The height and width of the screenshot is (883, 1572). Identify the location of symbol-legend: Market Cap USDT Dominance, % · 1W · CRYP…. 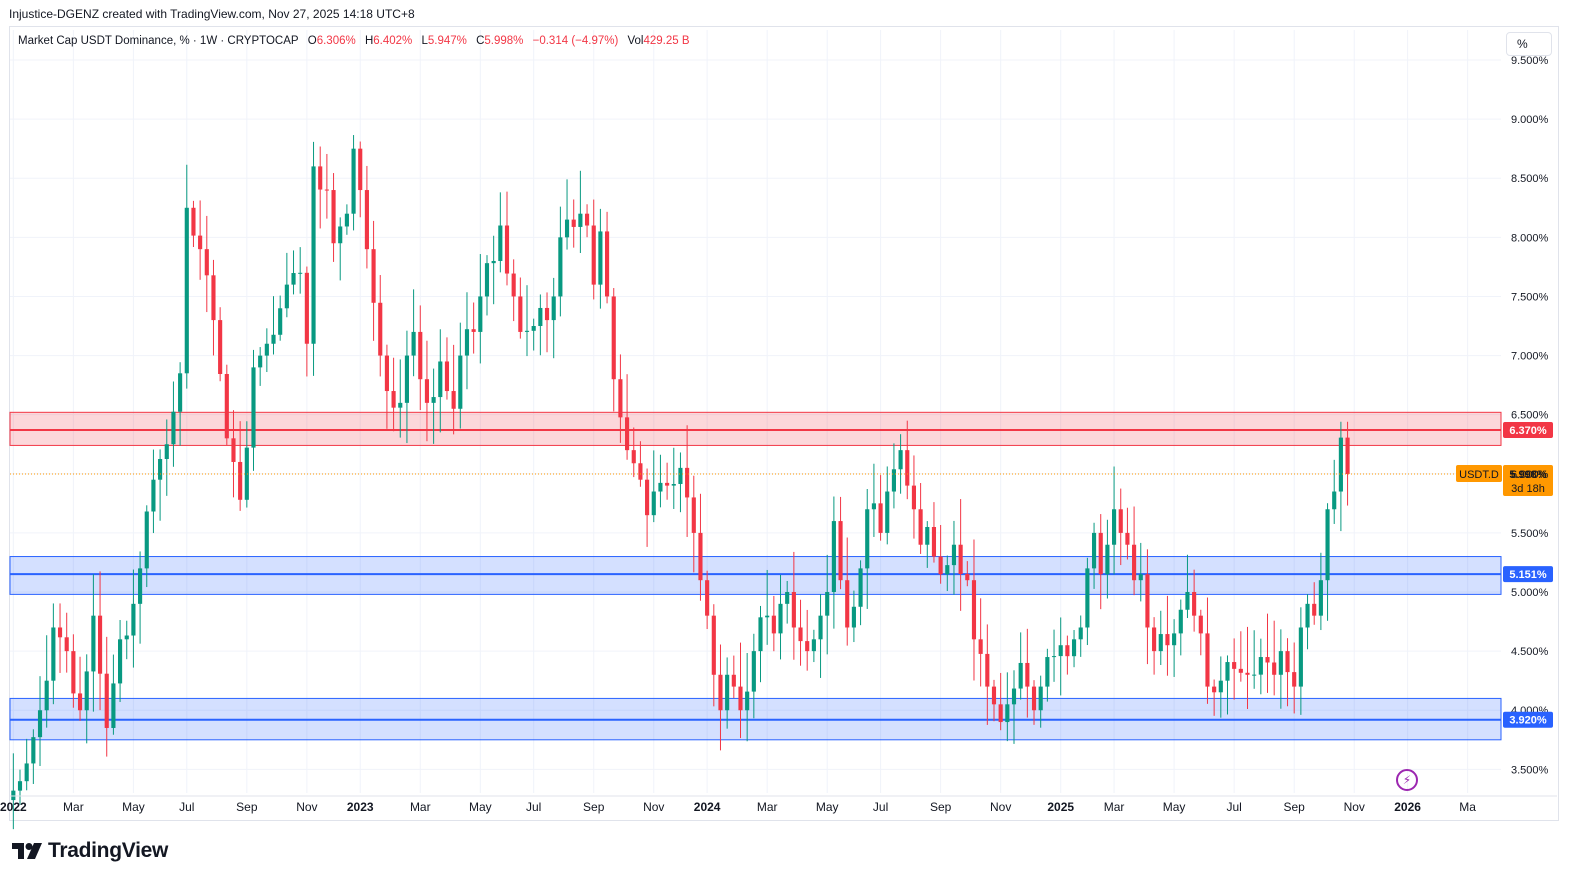
(357, 41).